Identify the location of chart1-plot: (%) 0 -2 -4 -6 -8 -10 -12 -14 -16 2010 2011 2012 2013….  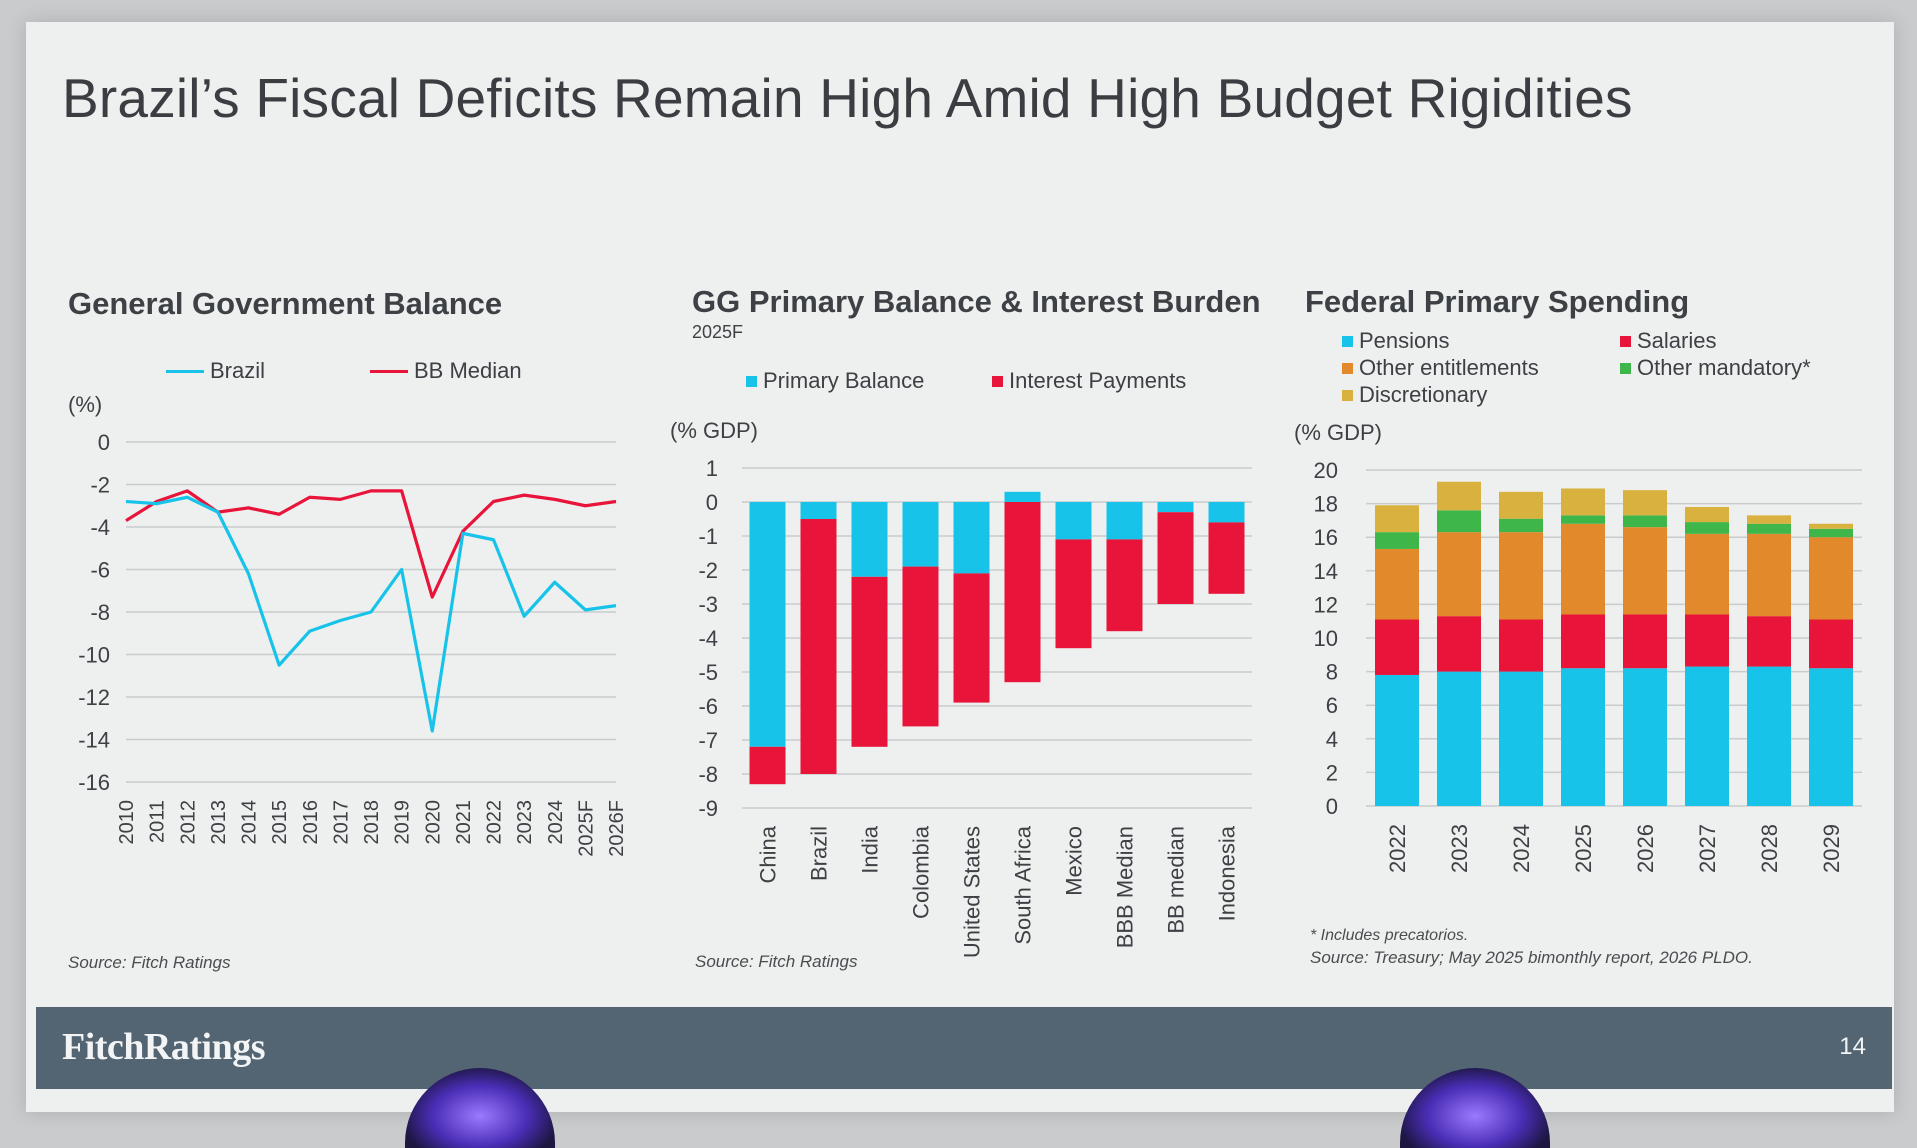
(348, 624).